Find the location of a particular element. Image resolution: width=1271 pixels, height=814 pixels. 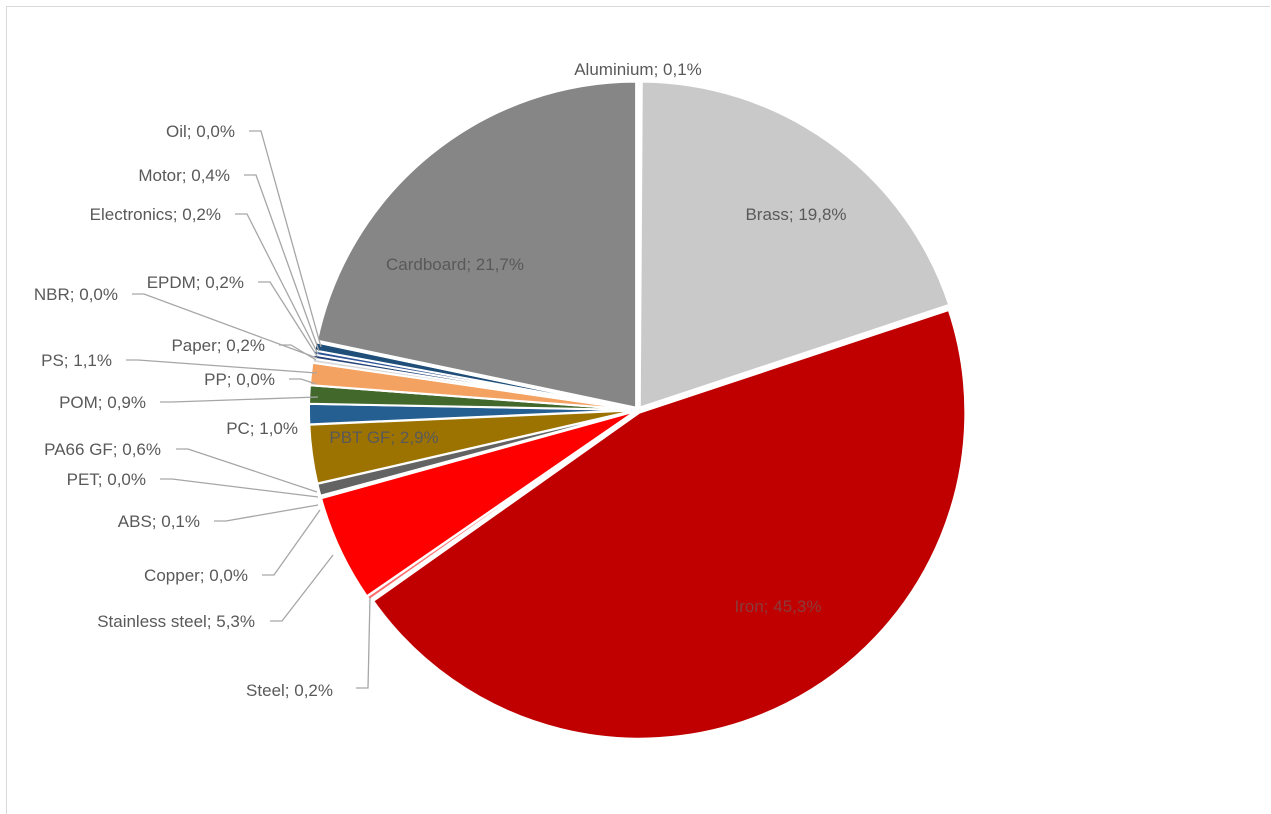

leader-line-pet is located at coordinates (239, 488).